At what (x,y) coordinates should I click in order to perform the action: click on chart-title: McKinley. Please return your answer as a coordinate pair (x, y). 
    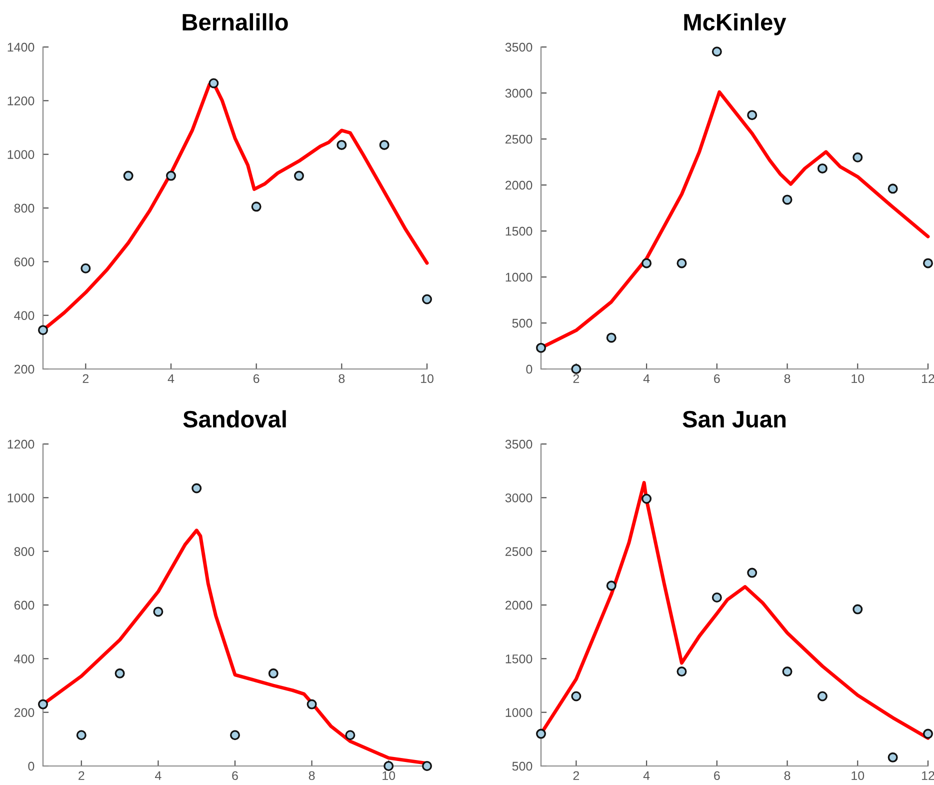
    Looking at the image, I should click on (735, 24).